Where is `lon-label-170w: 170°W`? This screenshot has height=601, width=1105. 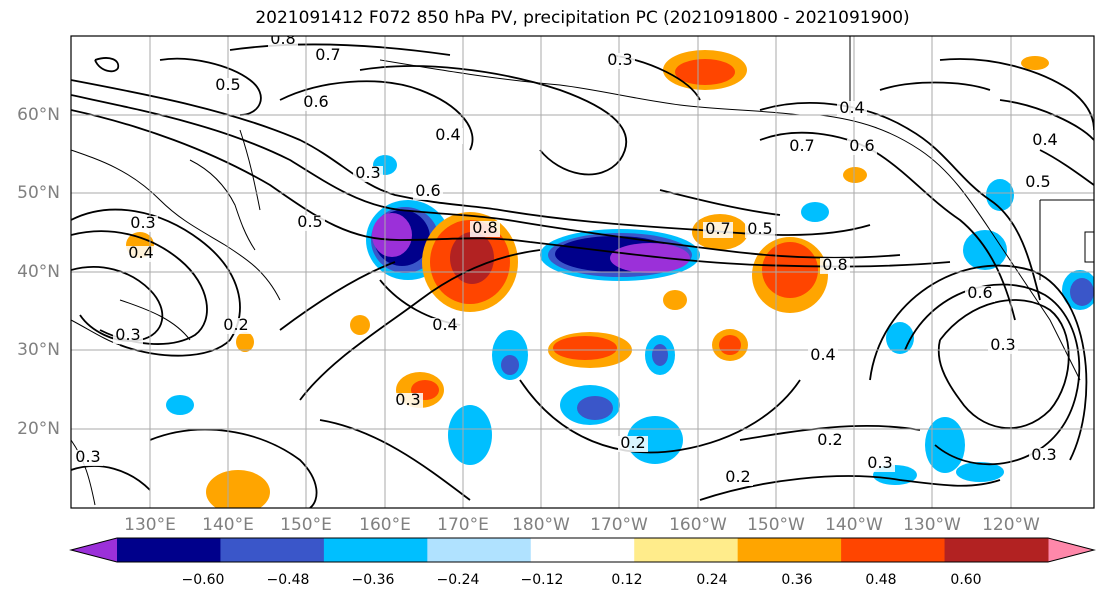
lon-label-170w: 170°W is located at coordinates (619, 525).